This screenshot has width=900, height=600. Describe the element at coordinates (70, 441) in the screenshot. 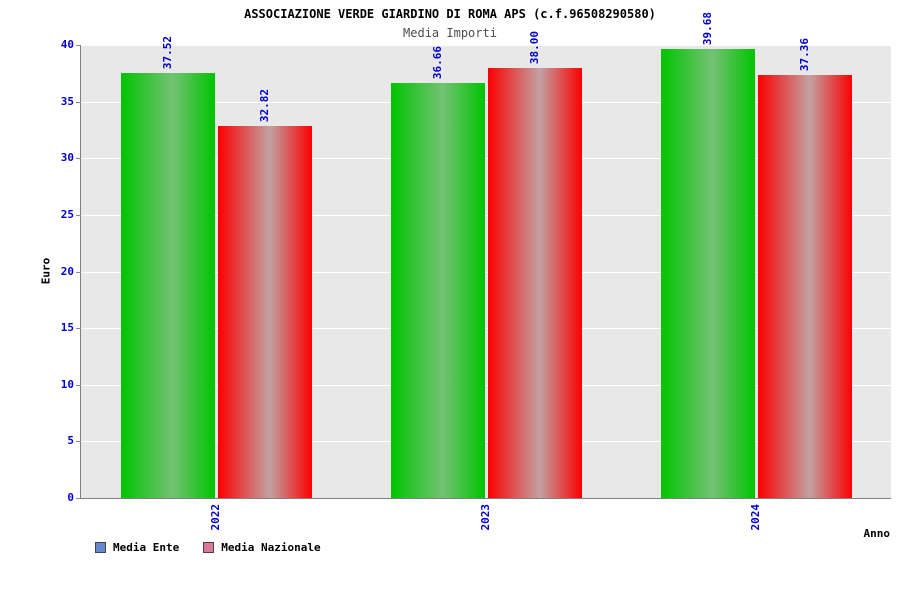

I see `y-tick-label-5: 5` at that location.